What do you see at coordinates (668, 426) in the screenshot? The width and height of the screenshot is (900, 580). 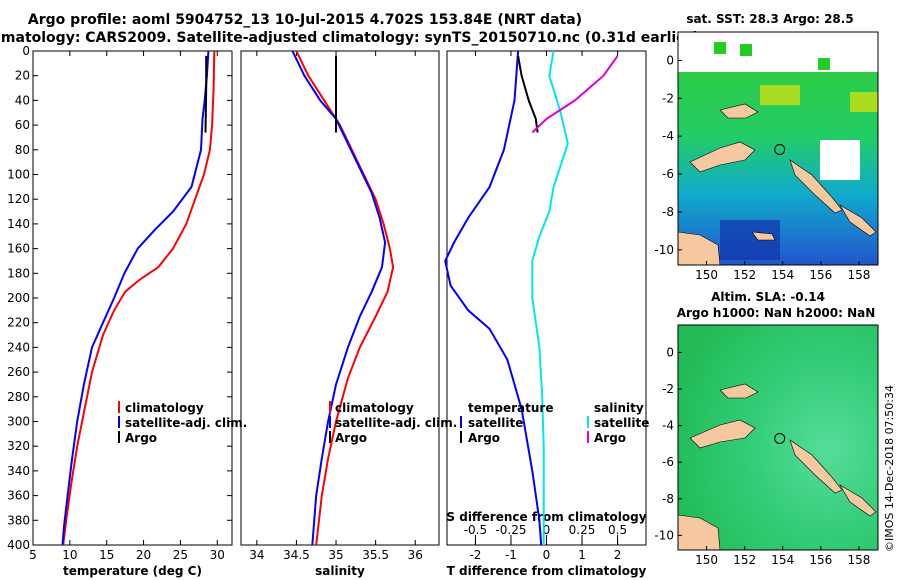 I see `map-y-tick-label: -4` at bounding box center [668, 426].